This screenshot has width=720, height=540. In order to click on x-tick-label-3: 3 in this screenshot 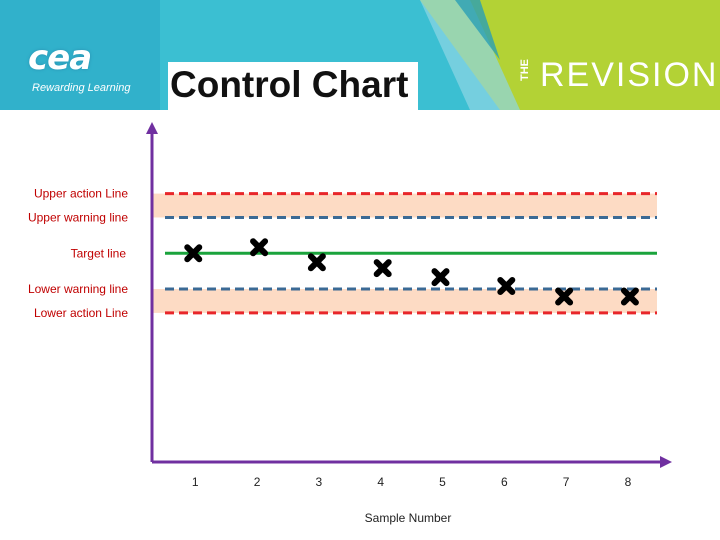, I will do `click(319, 482)`.